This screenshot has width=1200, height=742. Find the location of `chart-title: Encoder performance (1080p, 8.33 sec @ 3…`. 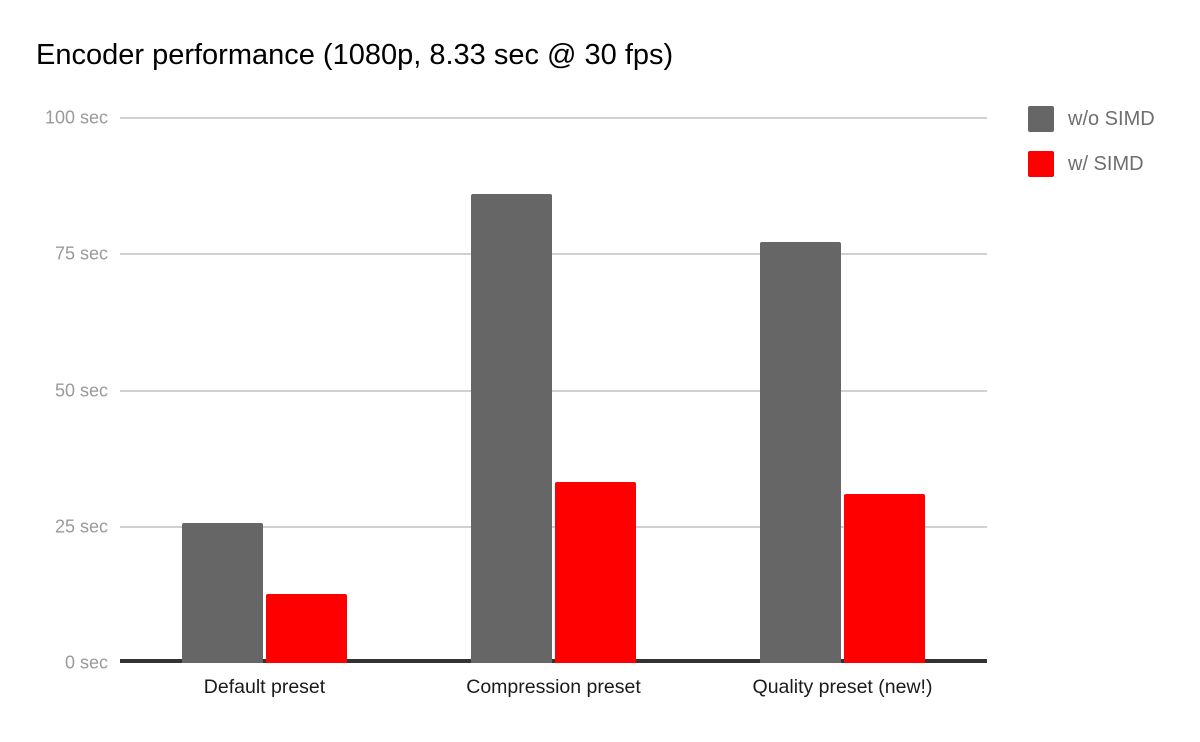

chart-title: Encoder performance (1080p, 8.33 sec @ 3… is located at coordinates (355, 55).